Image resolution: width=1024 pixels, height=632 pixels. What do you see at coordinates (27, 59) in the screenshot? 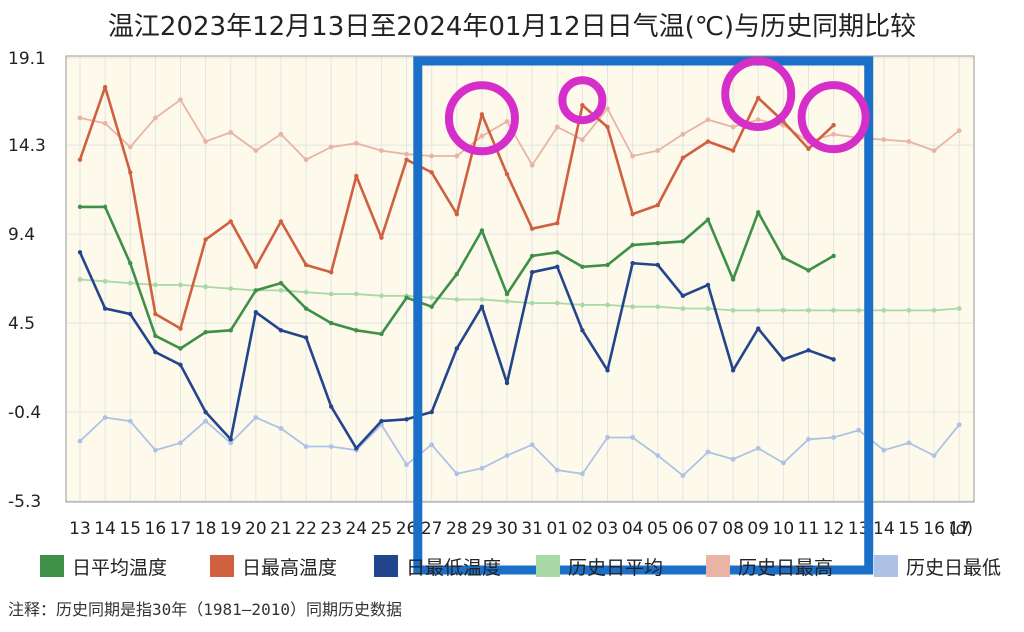
I see `y-tick-label: 19.1` at bounding box center [27, 59].